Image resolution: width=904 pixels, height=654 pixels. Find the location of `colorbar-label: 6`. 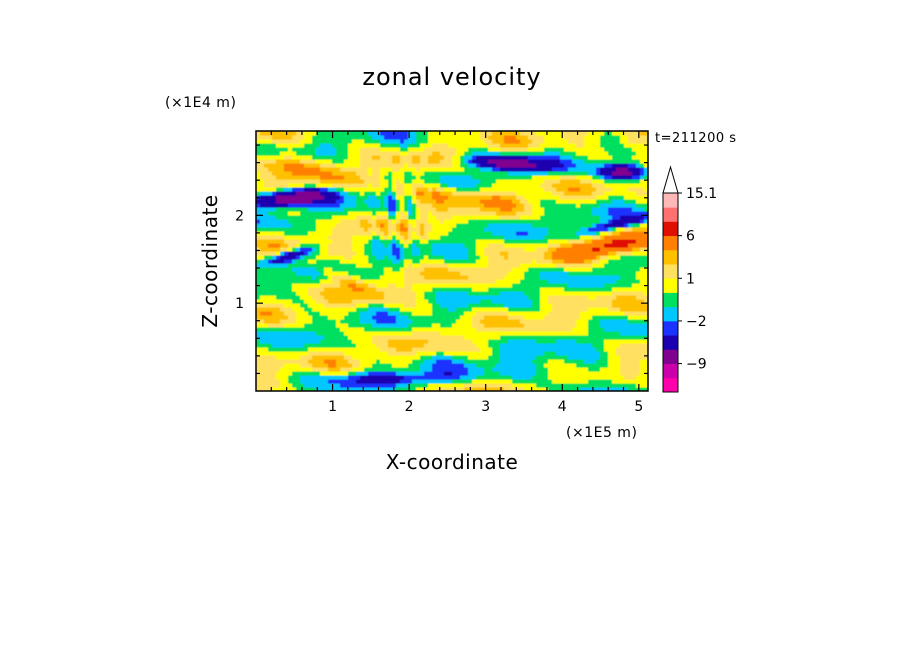

colorbar-label: 6 is located at coordinates (690, 237).